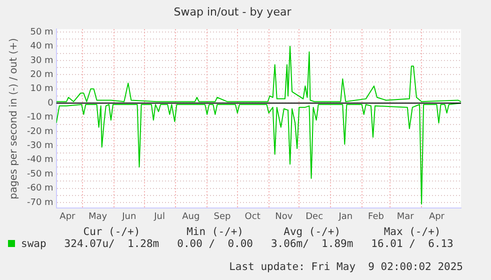  Describe the element at coordinates (215, 232) in the screenshot. I see `text: Min (-/+)` at that location.